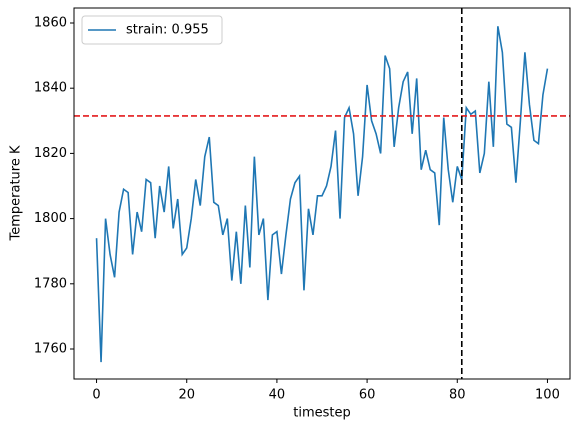 This screenshot has height=437, width=581. Describe the element at coordinates (167, 30) in the screenshot. I see `legend-label: strain: 0.955` at that location.